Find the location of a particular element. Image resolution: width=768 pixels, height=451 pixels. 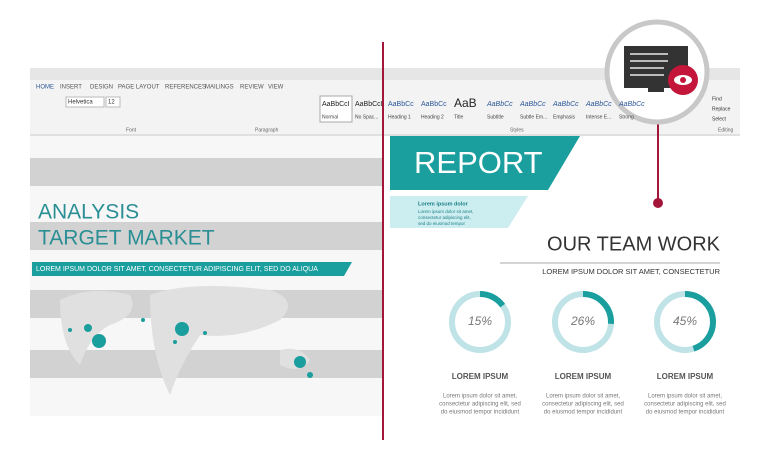

heading: OUR TEAM WORK is located at coordinates (634, 244).